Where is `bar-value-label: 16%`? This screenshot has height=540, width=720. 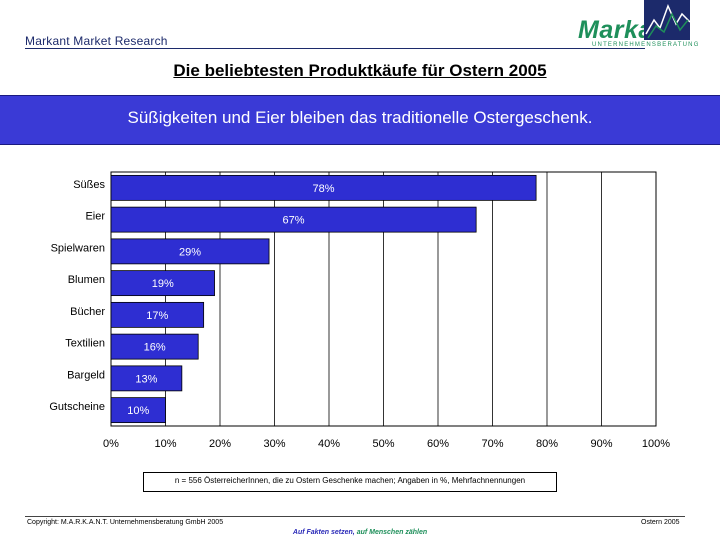
bar-value-label: 16% is located at coordinates (155, 348).